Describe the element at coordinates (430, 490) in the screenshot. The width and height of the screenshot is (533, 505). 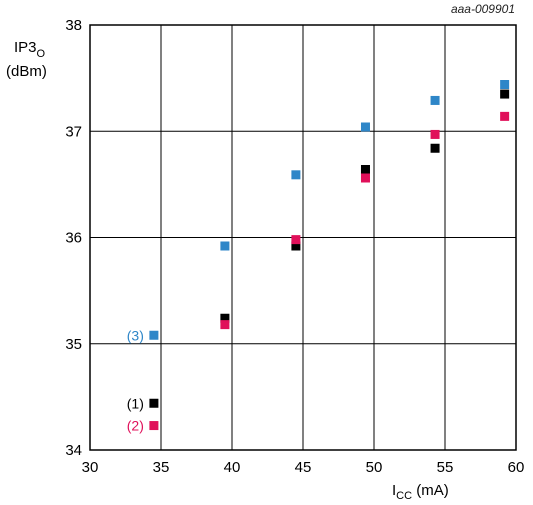
I see `x-axis-label-unit: (mA)` at that location.